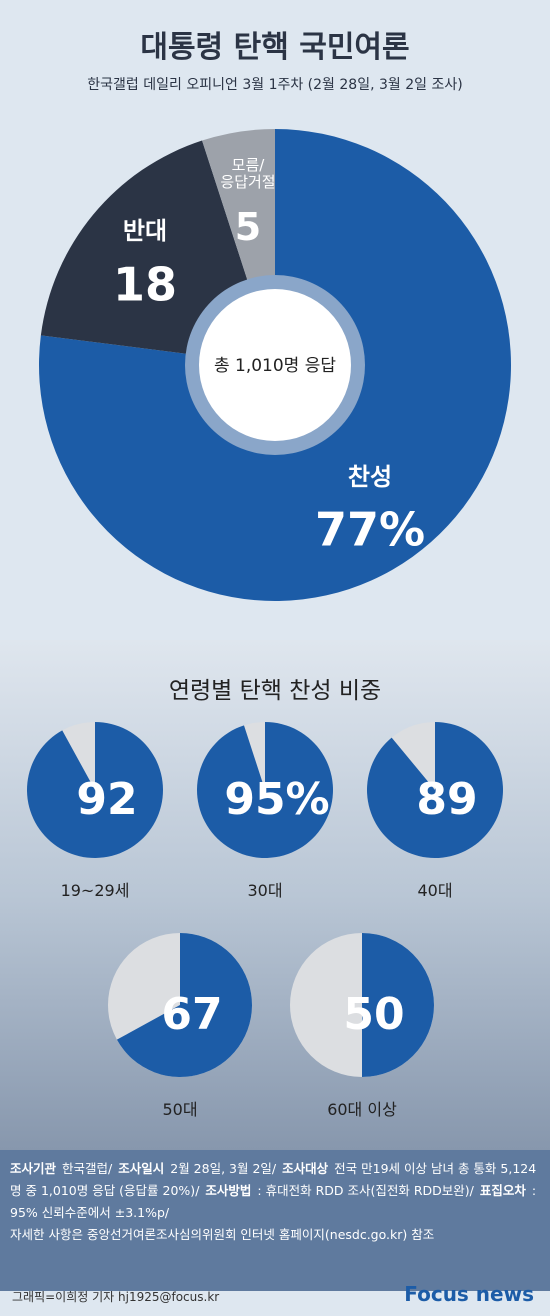 The width and height of the screenshot is (550, 1316). What do you see at coordinates (145, 231) in the screenshot?
I see `slice-label: 반대` at bounding box center [145, 231].